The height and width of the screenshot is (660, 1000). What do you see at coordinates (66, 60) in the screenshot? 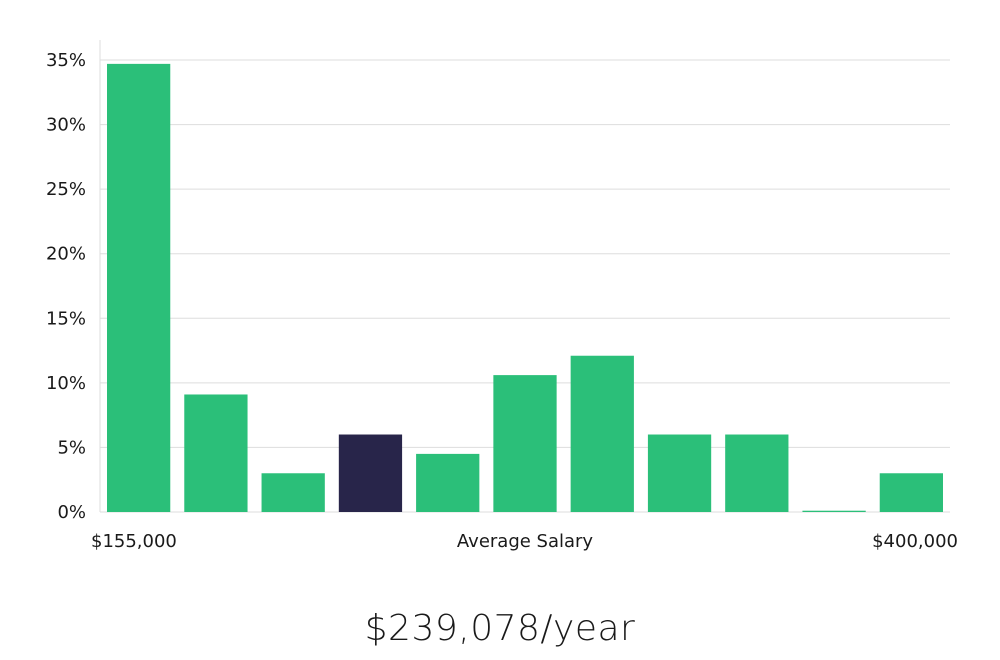
I see `y-tick-label: 35%` at bounding box center [66, 60].